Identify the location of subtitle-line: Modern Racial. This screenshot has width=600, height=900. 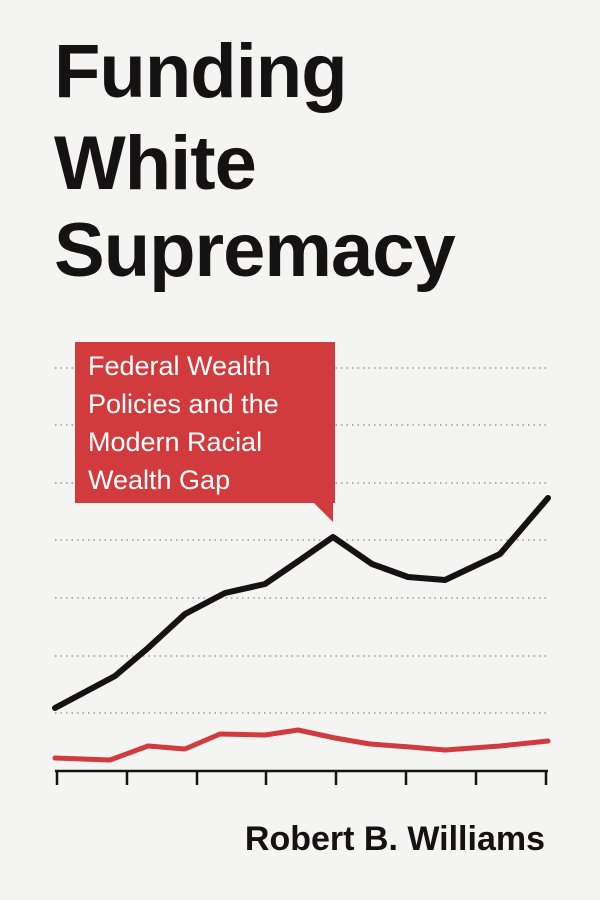
(175, 442).